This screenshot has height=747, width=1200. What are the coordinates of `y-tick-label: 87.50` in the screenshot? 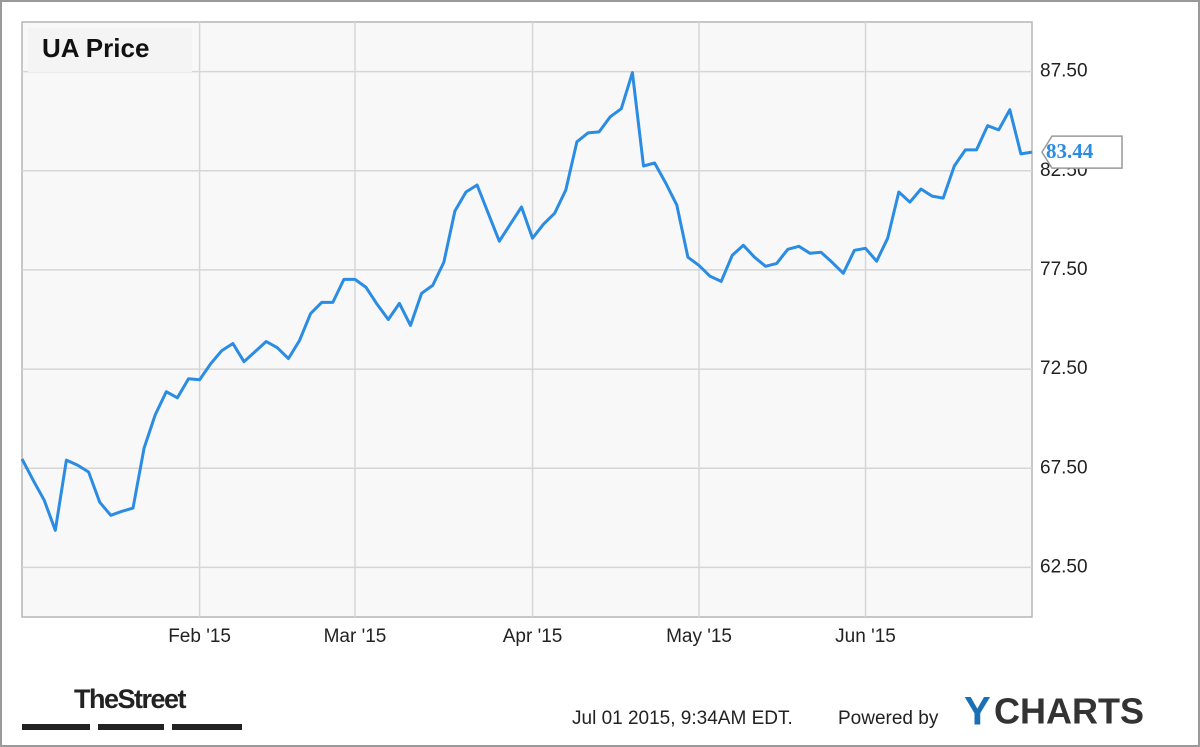 It's located at (1064, 71).